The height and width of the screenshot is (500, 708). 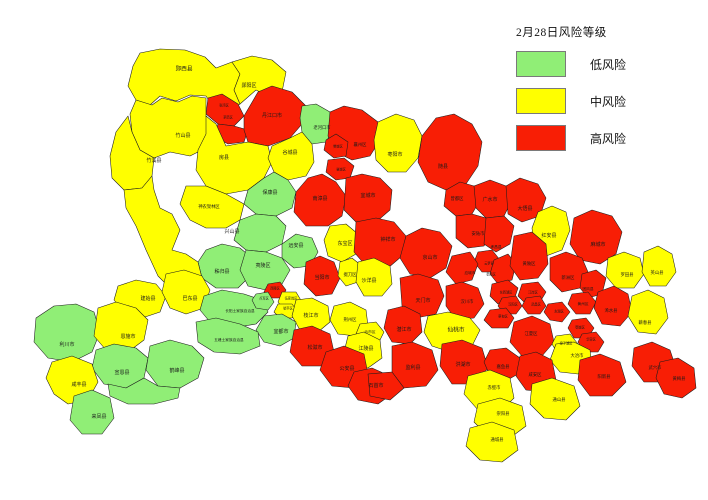 I want to click on county-label: 梁子湖区, so click(x=567, y=343).